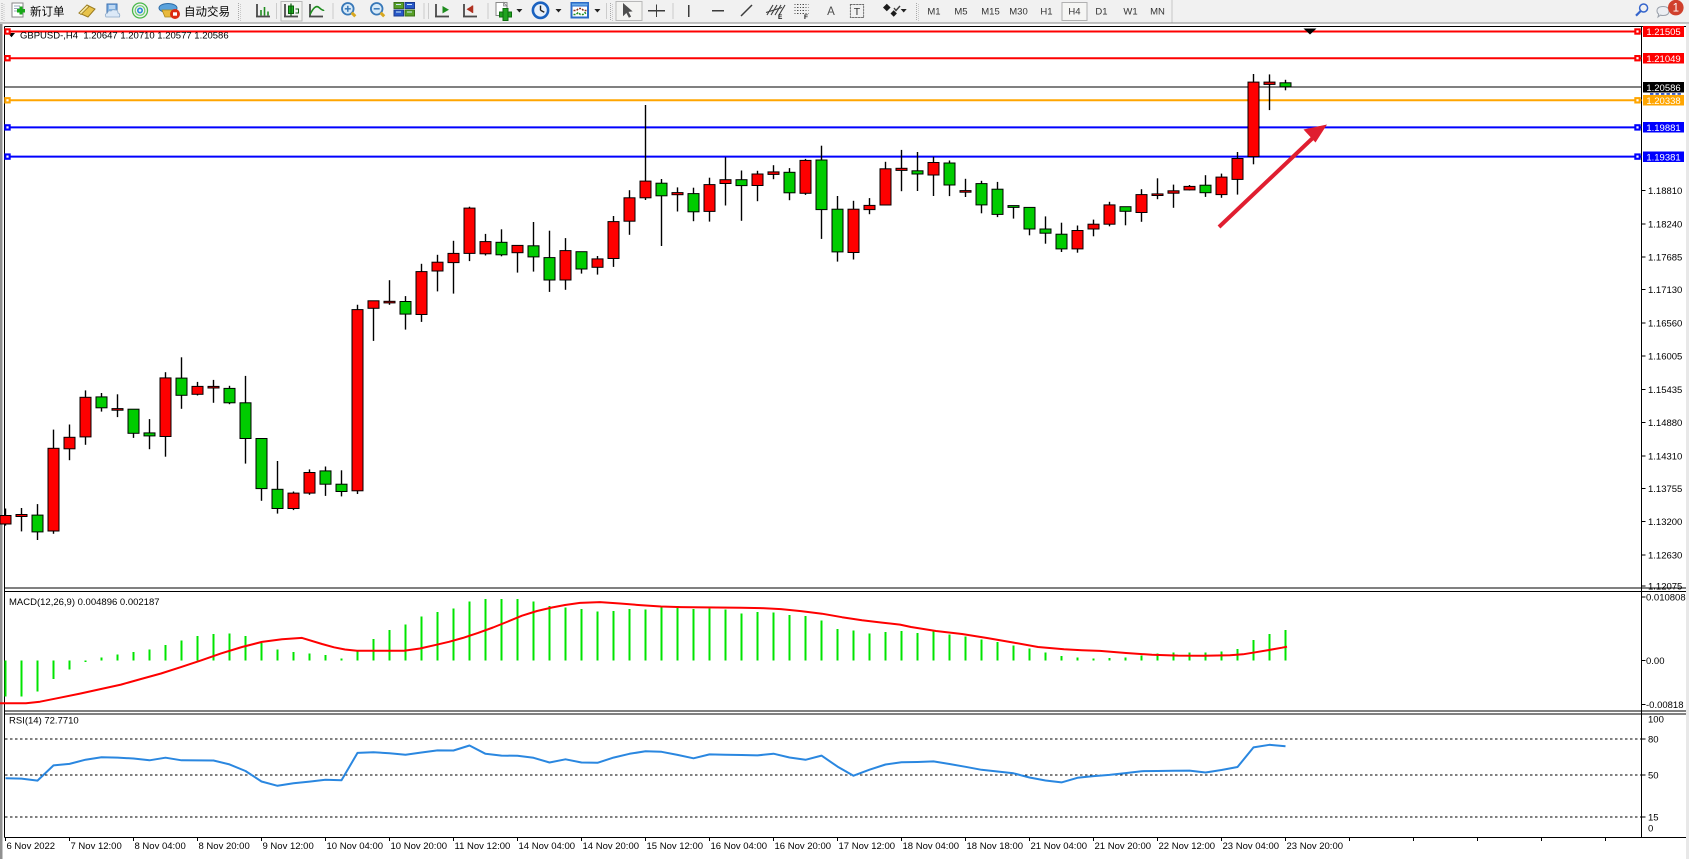  What do you see at coordinates (739, 846) in the screenshot?
I see `svg-text: 16 Nov 04:00` at bounding box center [739, 846].